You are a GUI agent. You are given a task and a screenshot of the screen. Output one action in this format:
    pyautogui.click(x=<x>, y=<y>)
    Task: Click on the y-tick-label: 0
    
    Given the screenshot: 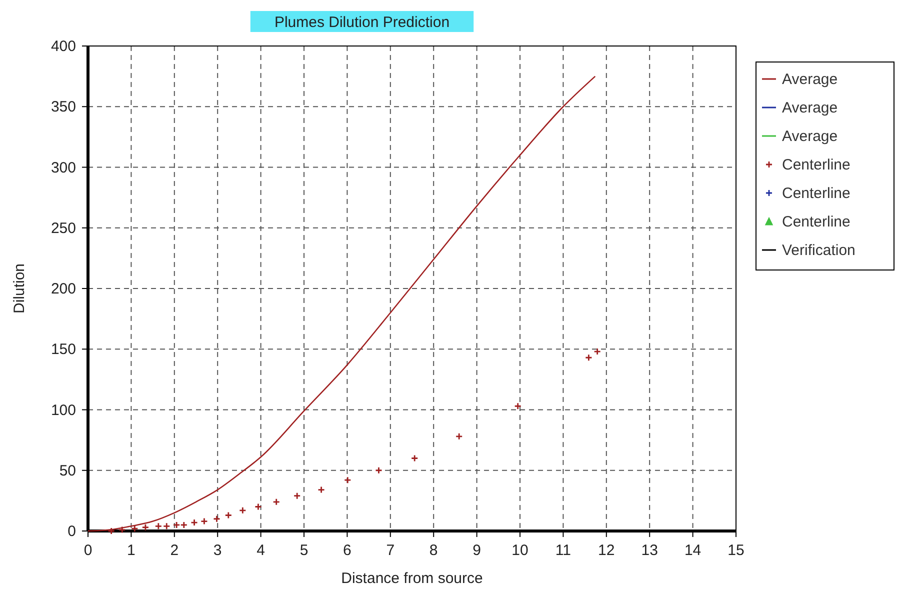 What is the action you would take?
    pyautogui.click(x=72, y=531)
    